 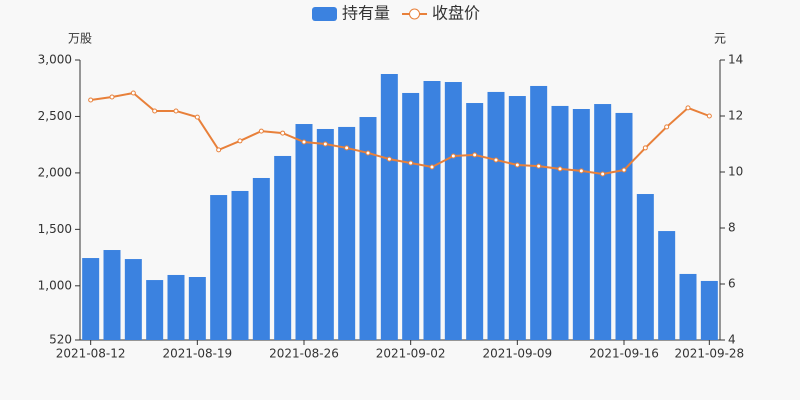 I want to click on y2-tick-label: 14, so click(x=735, y=60).